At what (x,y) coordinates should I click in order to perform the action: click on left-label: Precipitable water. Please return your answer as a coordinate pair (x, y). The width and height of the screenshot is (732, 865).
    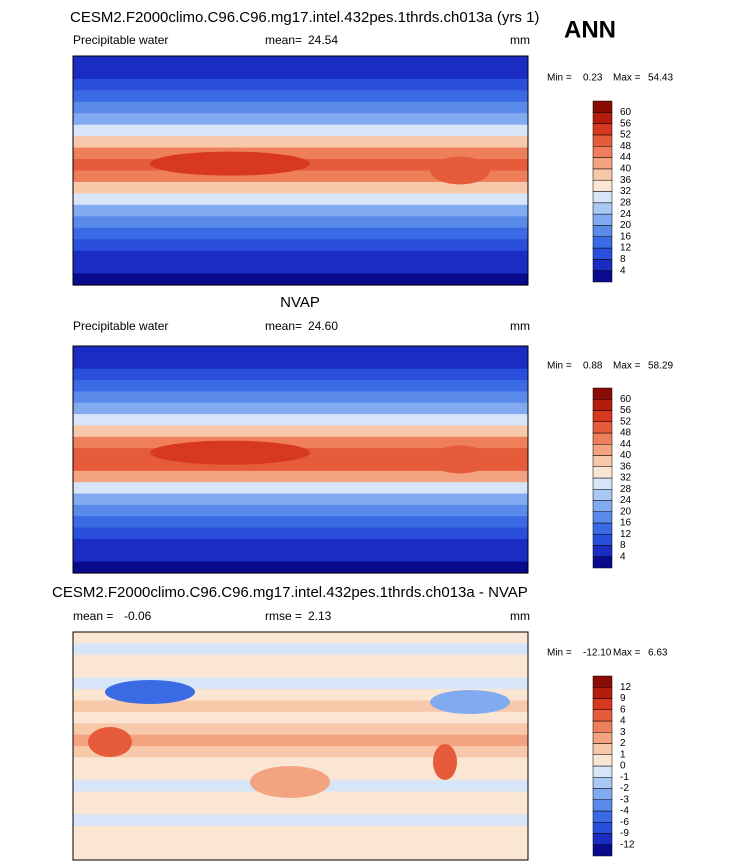
    Looking at the image, I should click on (120, 326).